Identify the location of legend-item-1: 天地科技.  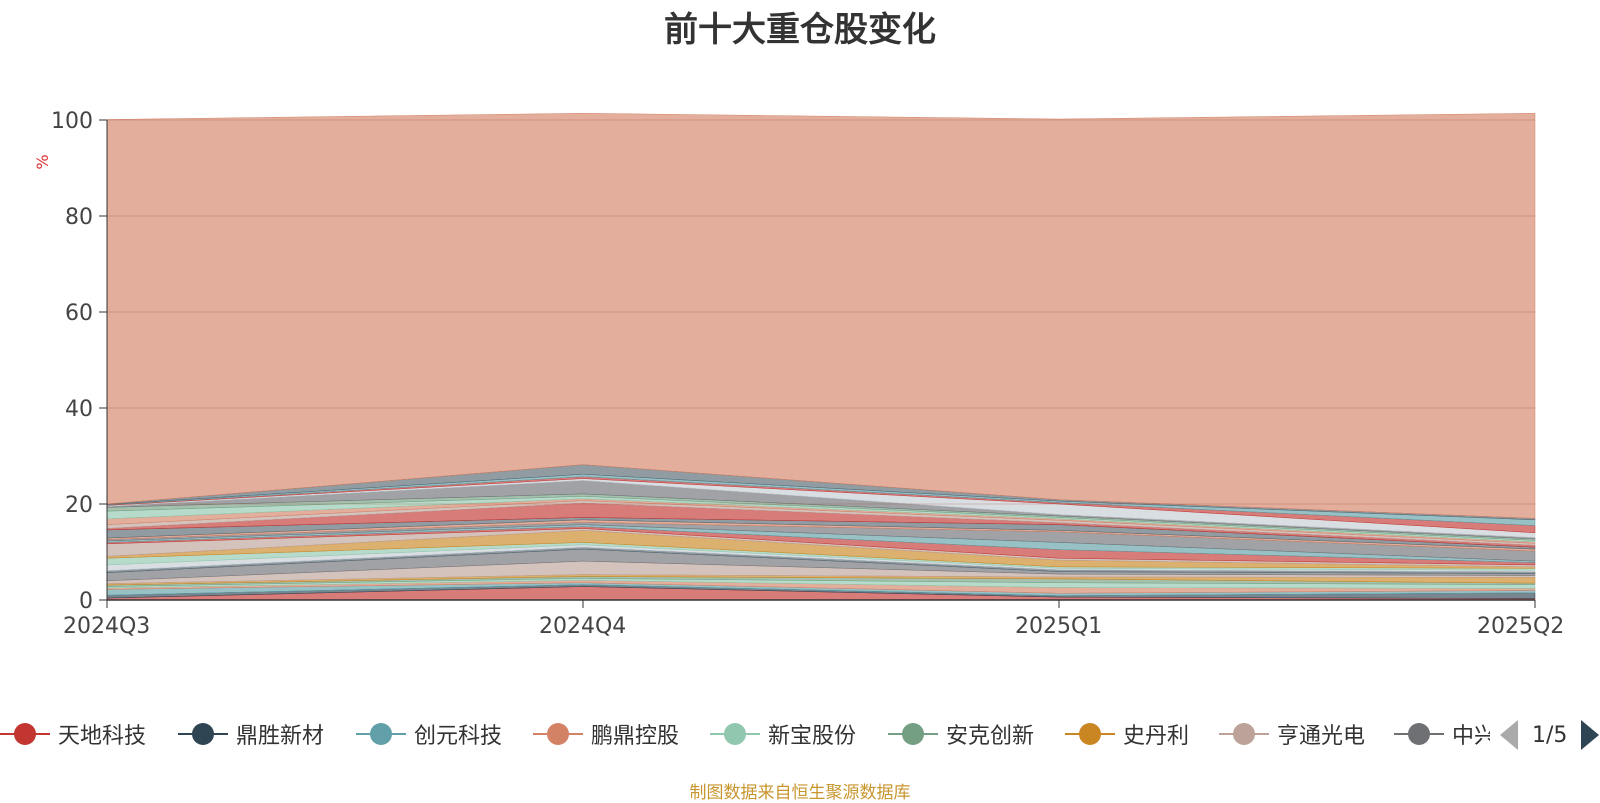
(73, 734).